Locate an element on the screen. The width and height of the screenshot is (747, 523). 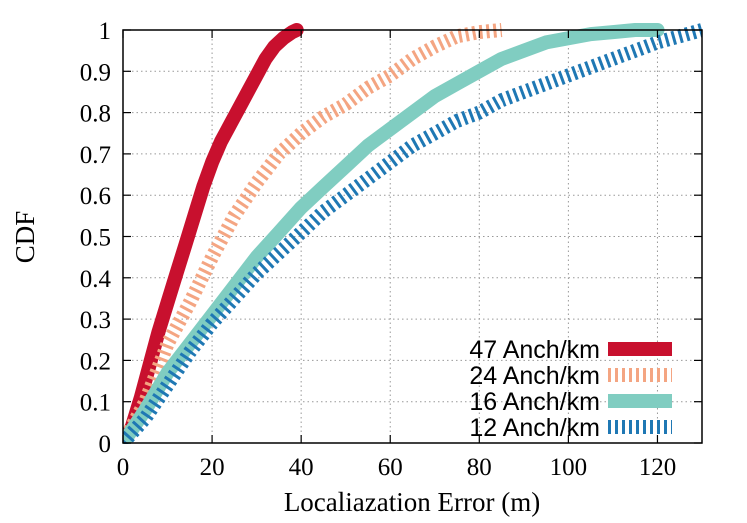
x-tick-label: 120 is located at coordinates (658, 467).